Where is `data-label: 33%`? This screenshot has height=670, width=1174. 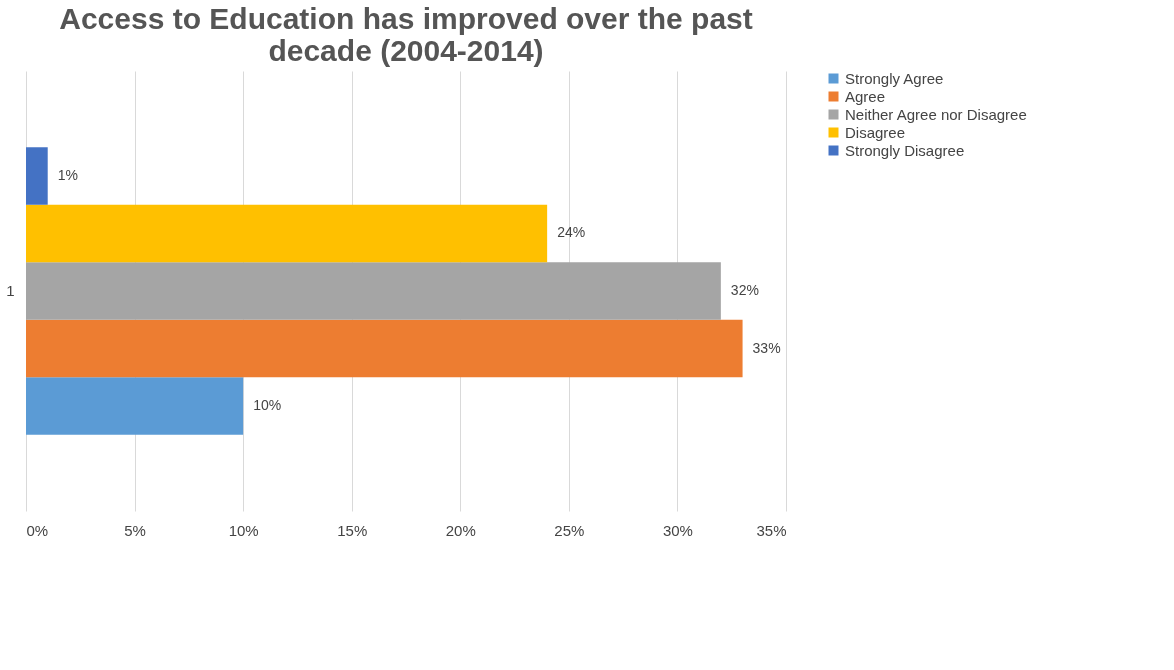
data-label: 33% is located at coordinates (766, 347).